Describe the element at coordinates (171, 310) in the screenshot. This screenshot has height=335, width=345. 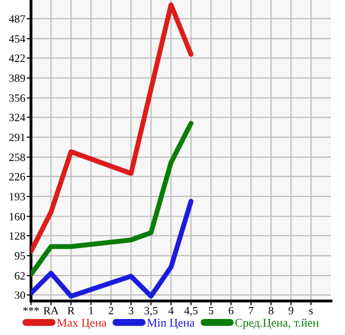
I see `x-tick-label: 4` at that location.